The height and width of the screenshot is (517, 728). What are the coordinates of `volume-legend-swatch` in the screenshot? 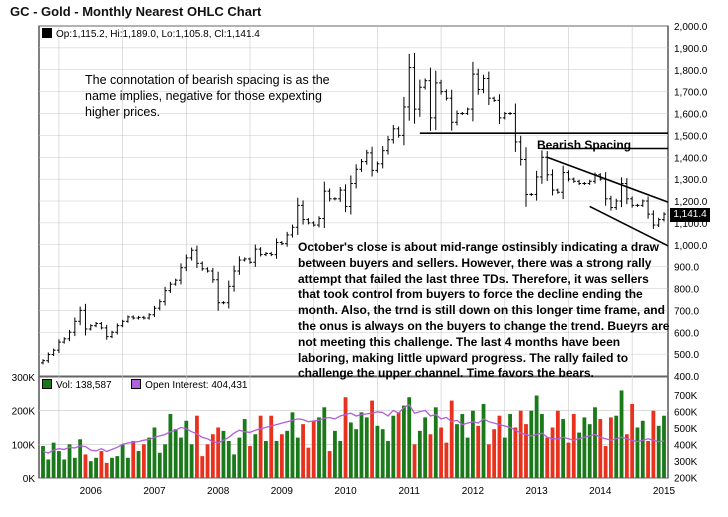 It's located at (47, 384).